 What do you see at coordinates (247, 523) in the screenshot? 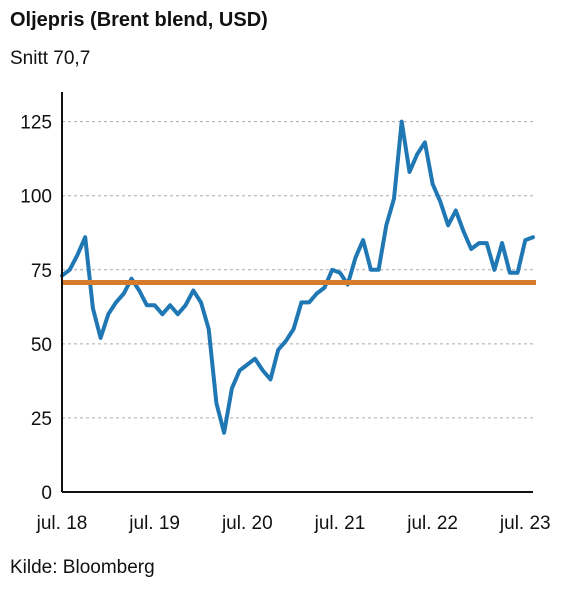
I see `x-tick-label: jul. 20` at bounding box center [247, 523].